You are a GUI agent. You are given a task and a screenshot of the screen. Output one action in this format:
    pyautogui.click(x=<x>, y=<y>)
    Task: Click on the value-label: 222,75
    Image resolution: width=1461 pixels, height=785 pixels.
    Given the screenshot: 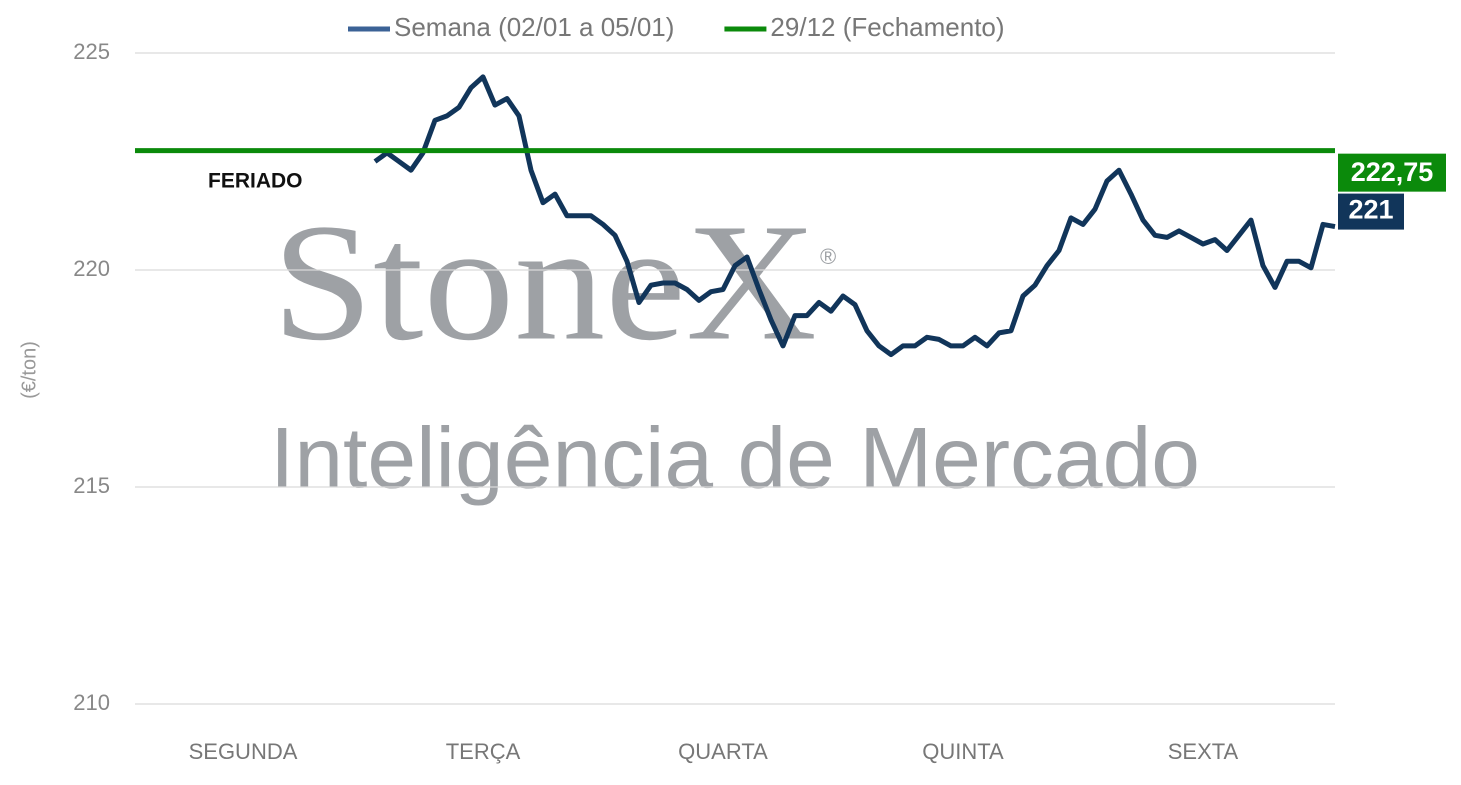 What is the action you would take?
    pyautogui.click(x=1392, y=172)
    